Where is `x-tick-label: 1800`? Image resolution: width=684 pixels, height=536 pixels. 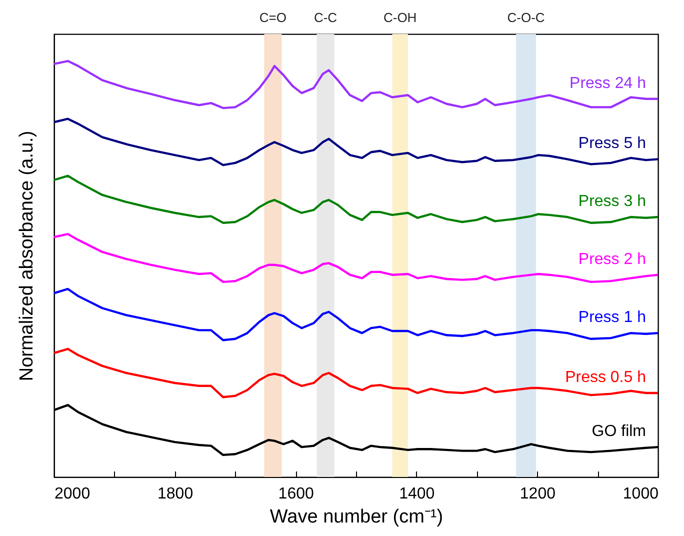 x-tick-label: 1800 is located at coordinates (176, 494).